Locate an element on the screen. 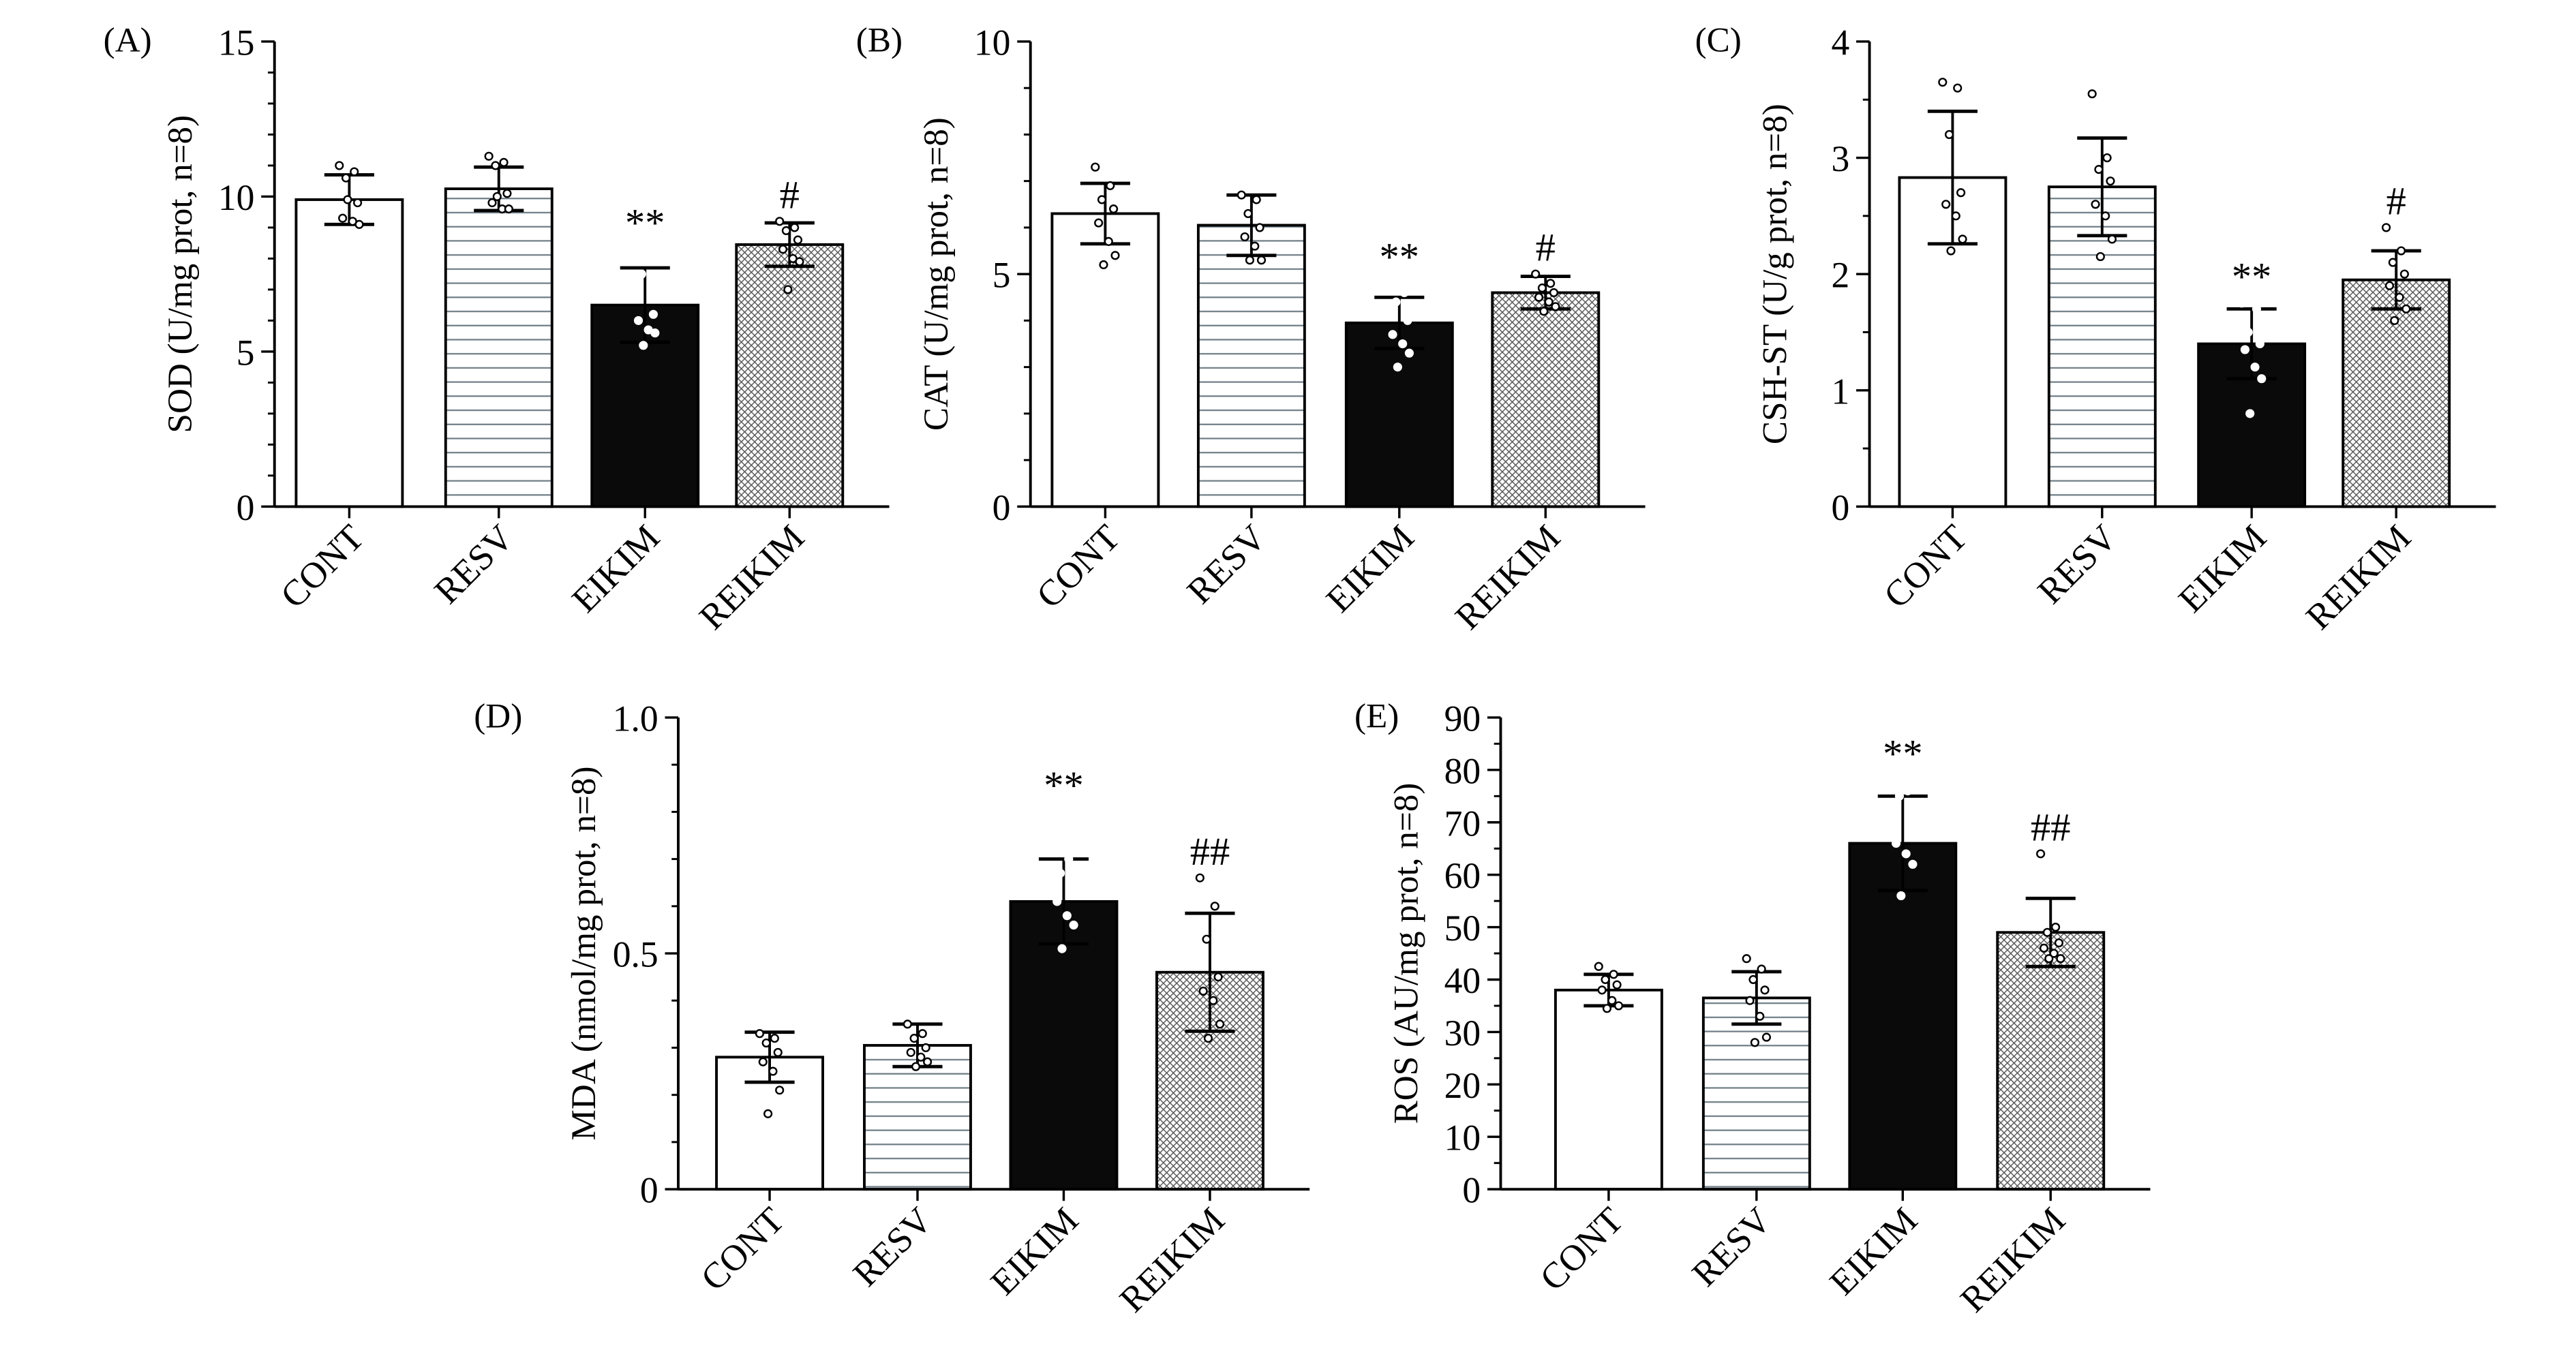 Image resolution: width=2576 pixels, height=1352 pixels. y-axis-label: CSH-ST (U/g prot, n=8) is located at coordinates (1776, 274).